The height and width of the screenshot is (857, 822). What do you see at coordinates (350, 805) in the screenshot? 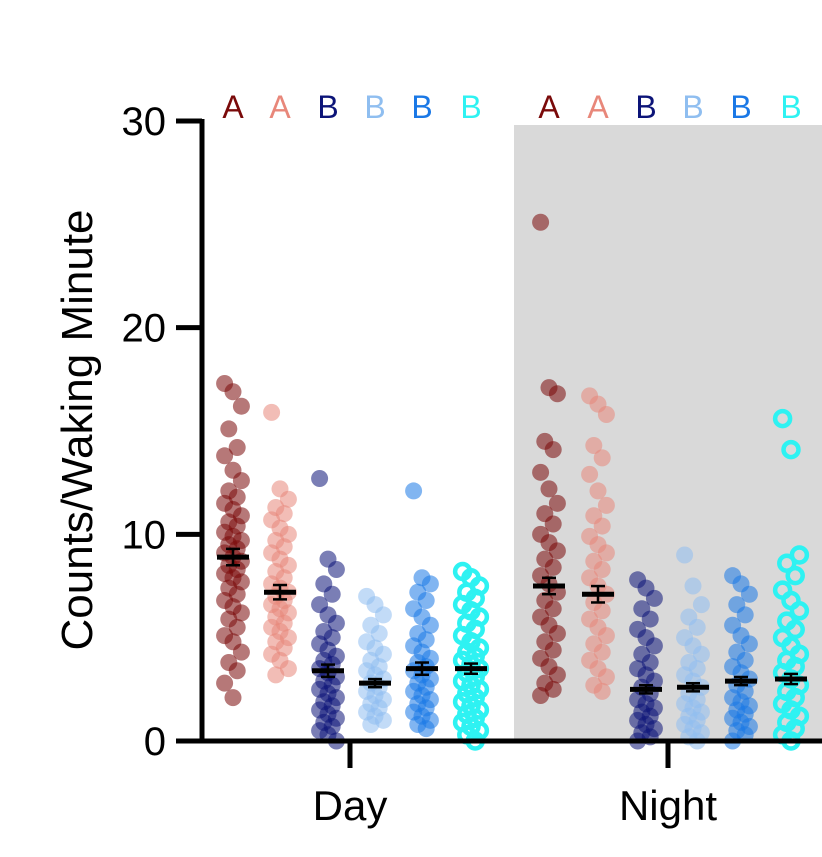
I see `x-category-label: Day` at bounding box center [350, 805].